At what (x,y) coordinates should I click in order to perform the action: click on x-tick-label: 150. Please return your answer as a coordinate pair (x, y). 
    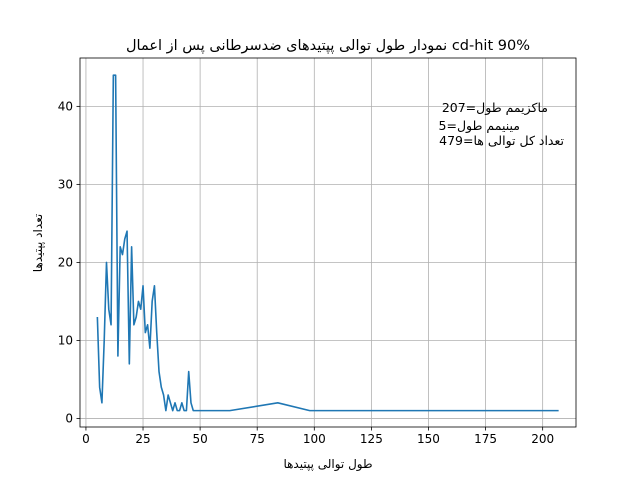
    Looking at the image, I should click on (428, 439).